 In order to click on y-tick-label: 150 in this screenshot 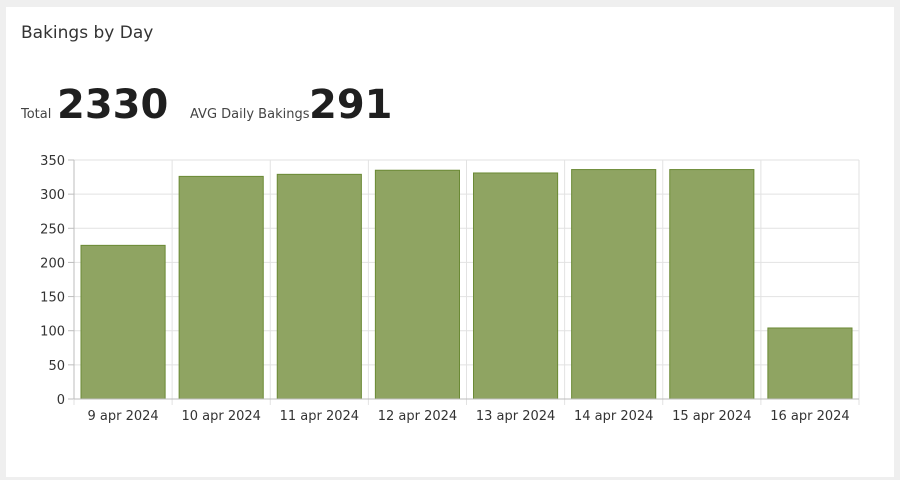, I will do `click(52, 298)`.